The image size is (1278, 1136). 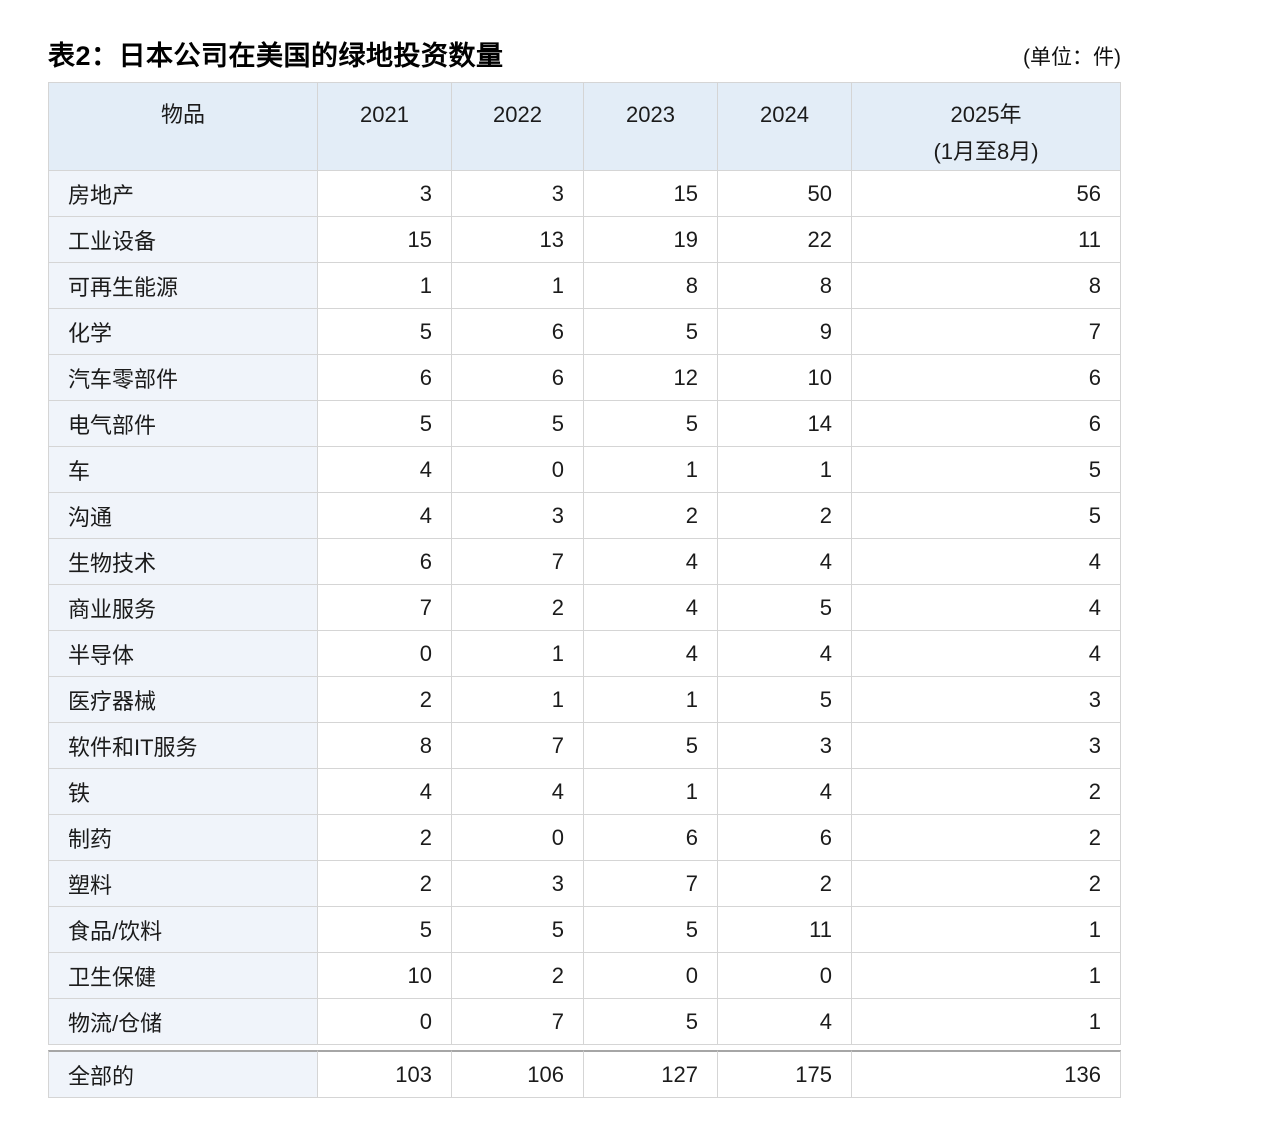 I want to click on row-label: 化学, so click(x=183, y=332).